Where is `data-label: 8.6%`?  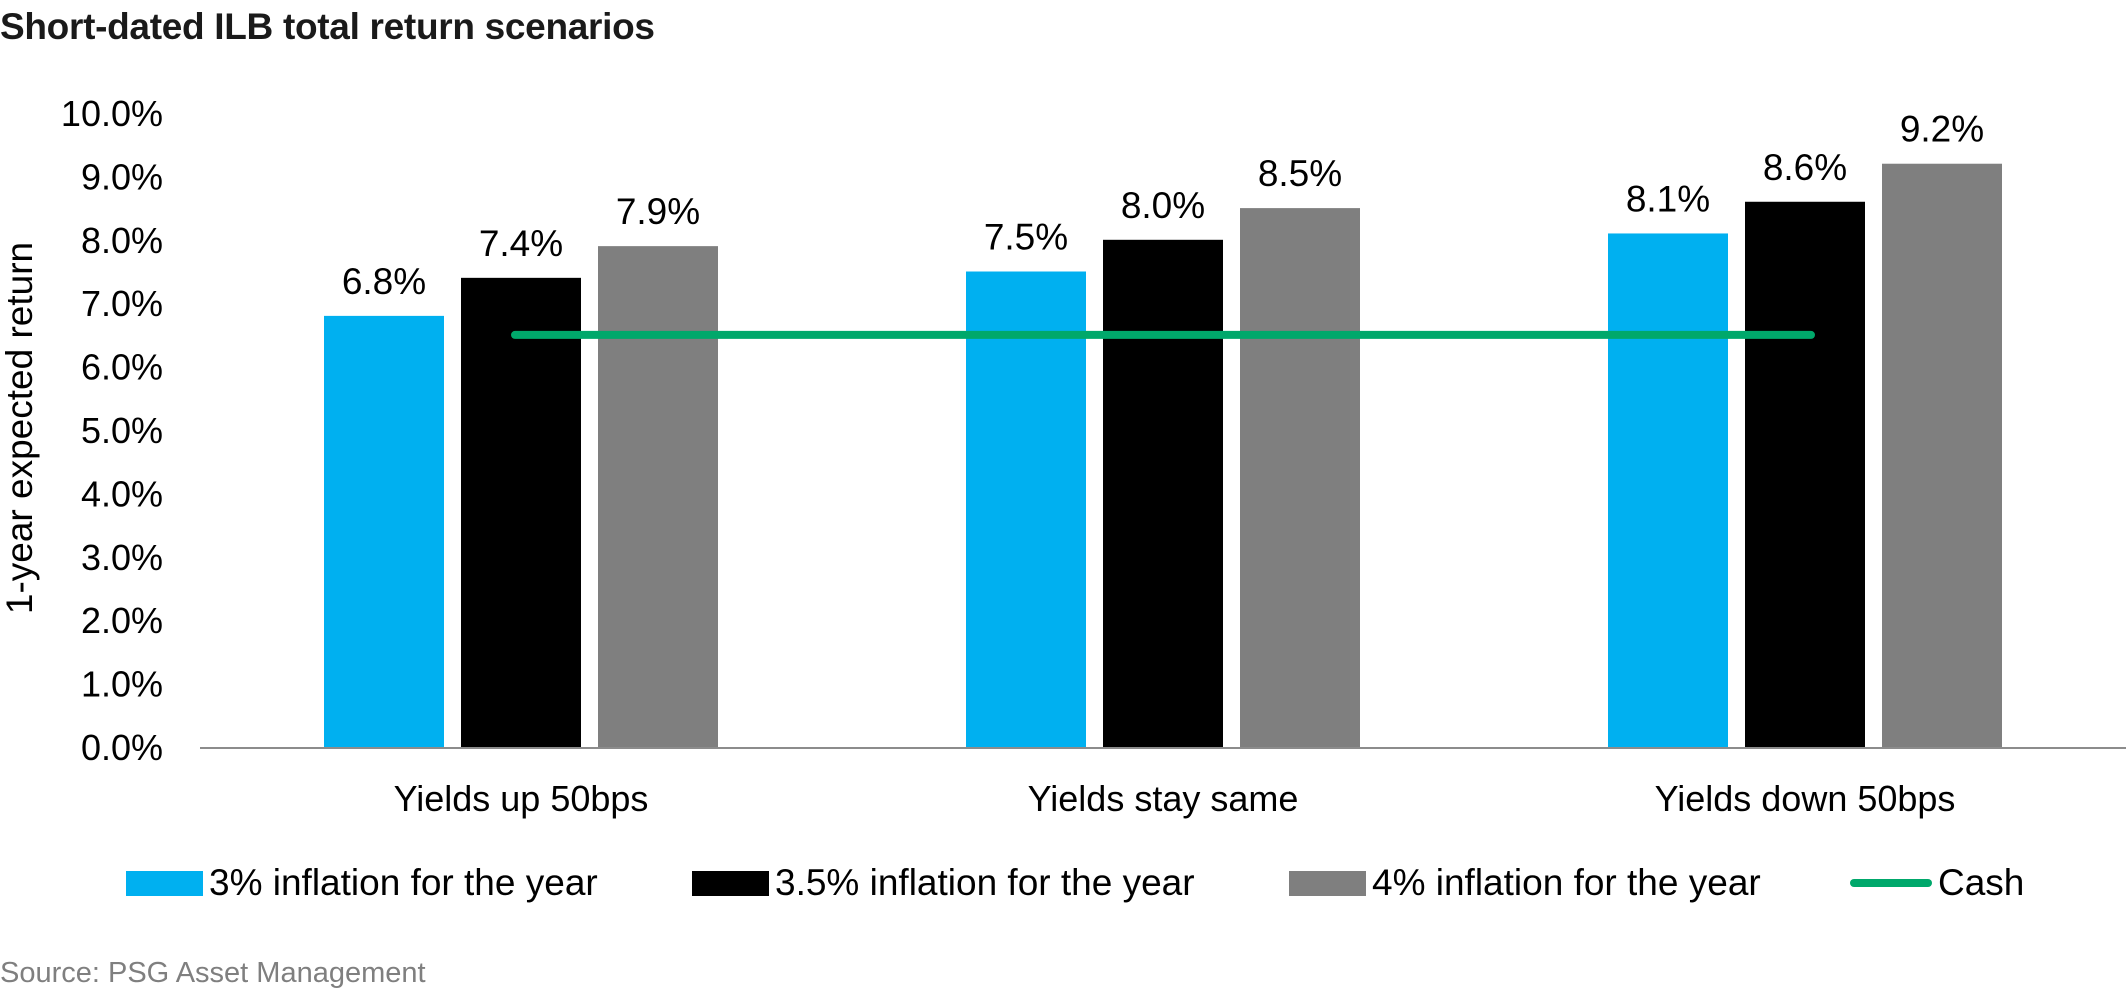 data-label: 8.6% is located at coordinates (1805, 167).